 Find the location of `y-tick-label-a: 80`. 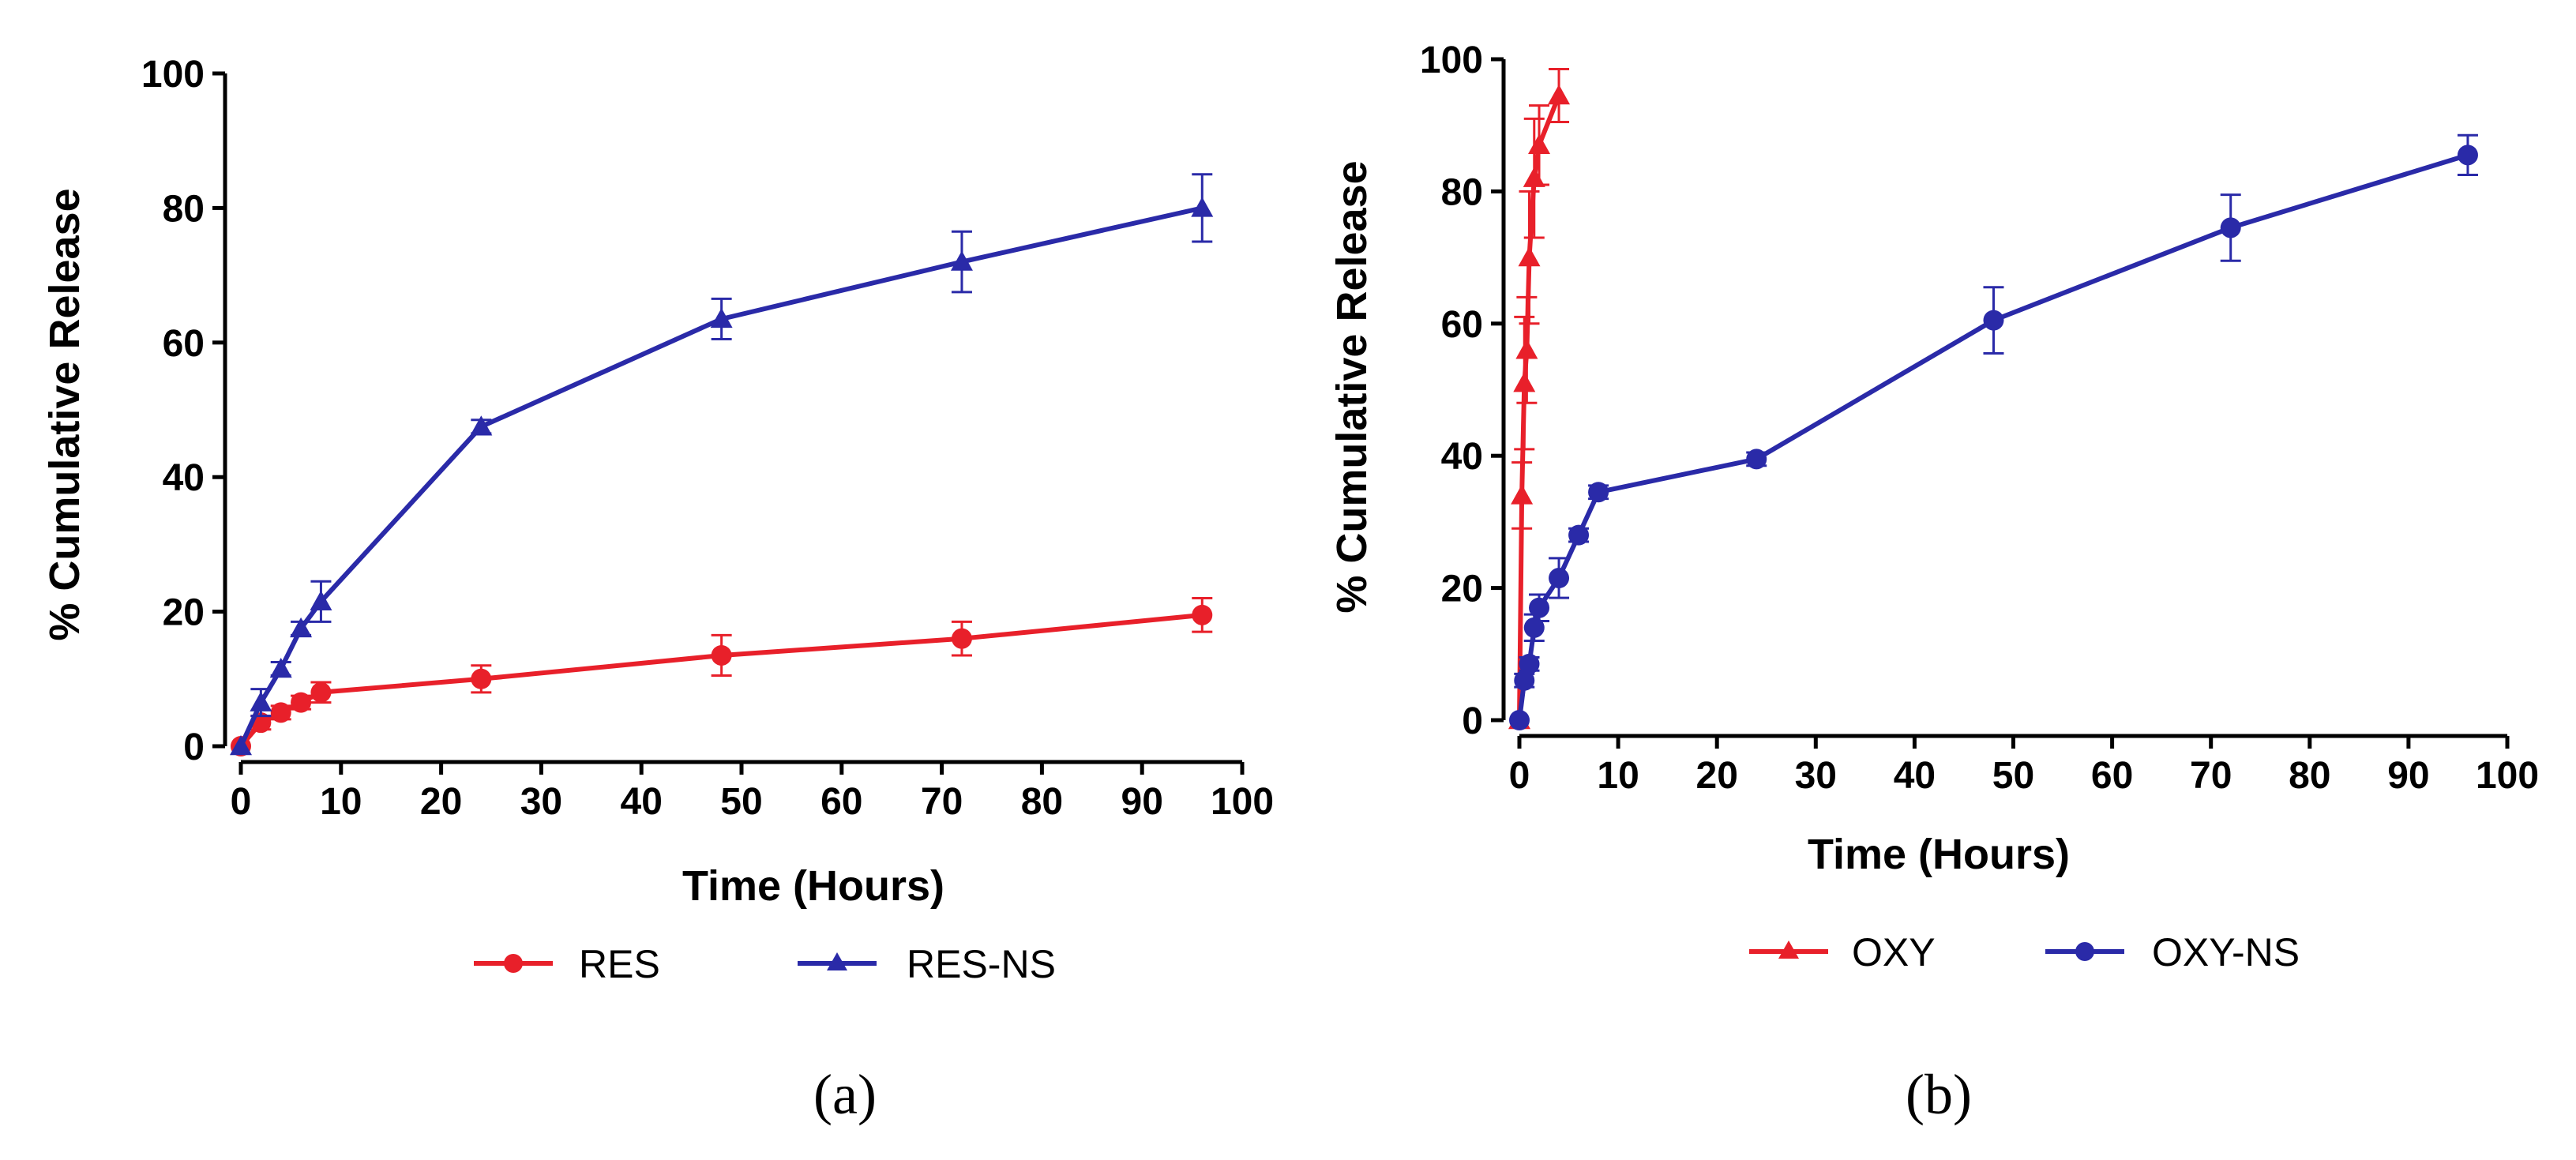

y-tick-label-a: 80 is located at coordinates (184, 209).